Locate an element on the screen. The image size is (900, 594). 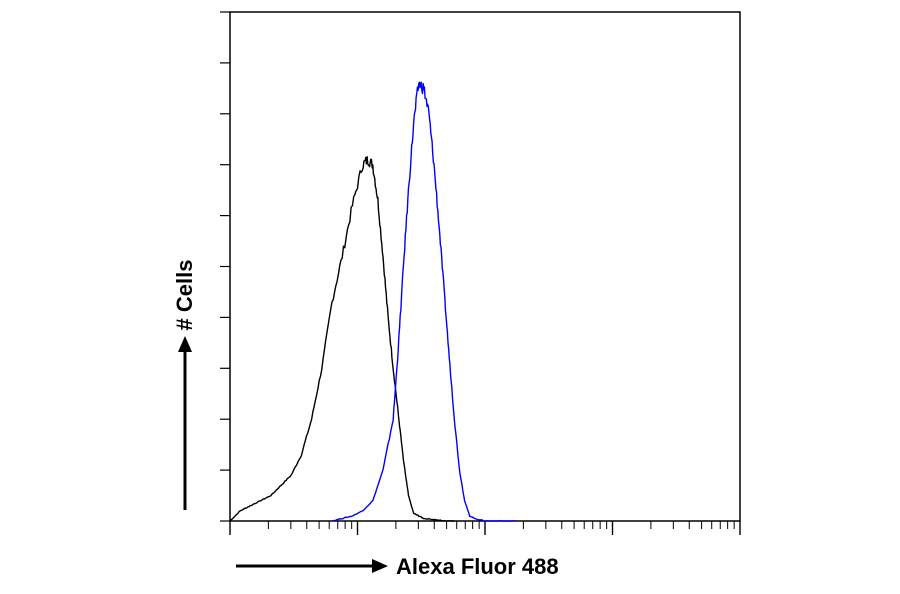
y-axis-arrow is located at coordinates (185, 423).